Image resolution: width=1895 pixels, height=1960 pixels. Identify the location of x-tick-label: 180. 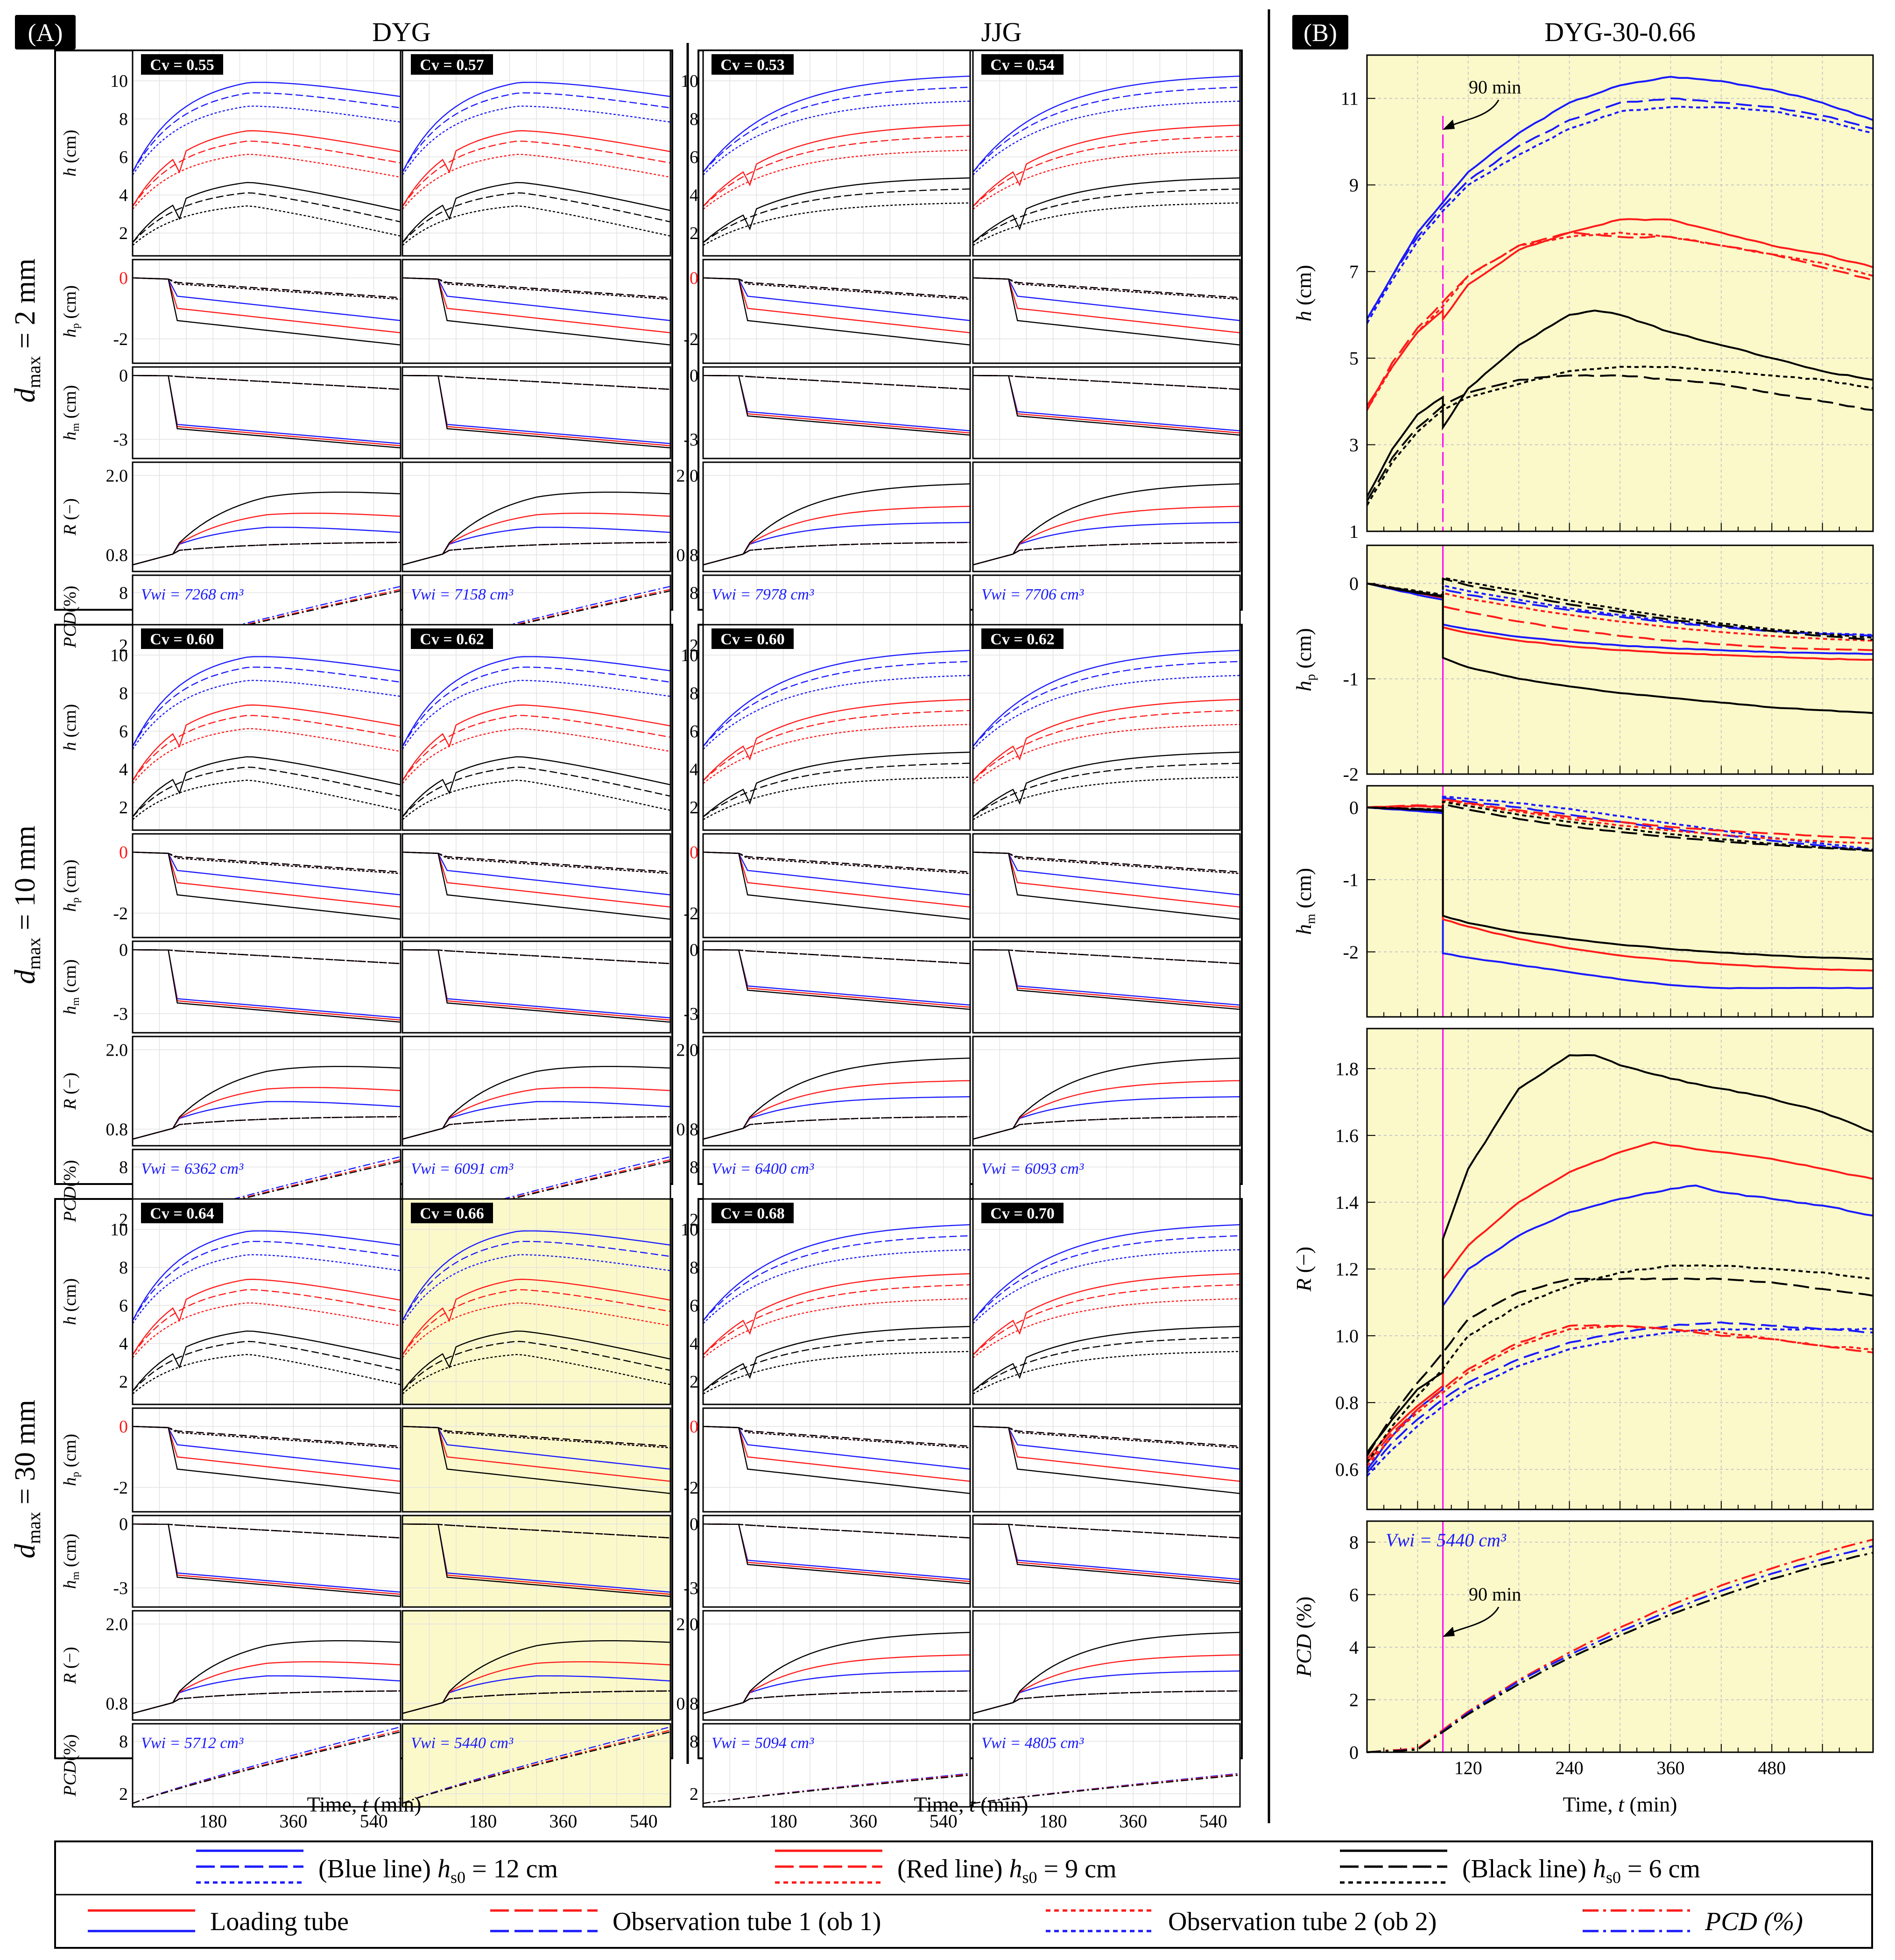
(213, 1821).